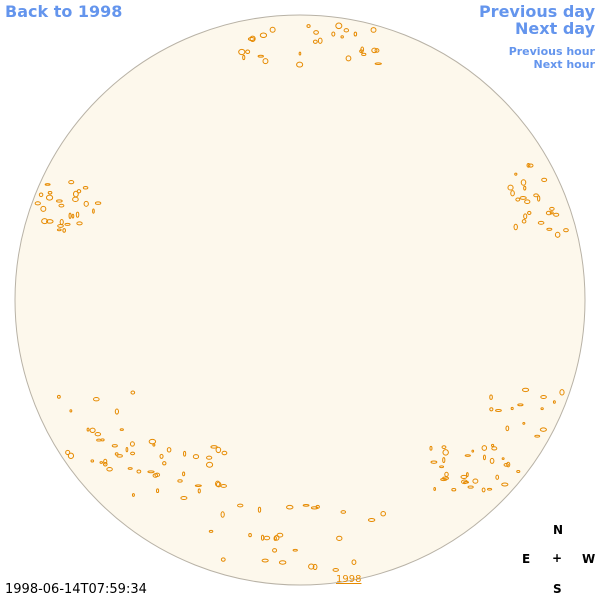 This screenshot has width=600, height=600. What do you see at coordinates (64, 11) in the screenshot?
I see `back-link: Back to 1998` at bounding box center [64, 11].